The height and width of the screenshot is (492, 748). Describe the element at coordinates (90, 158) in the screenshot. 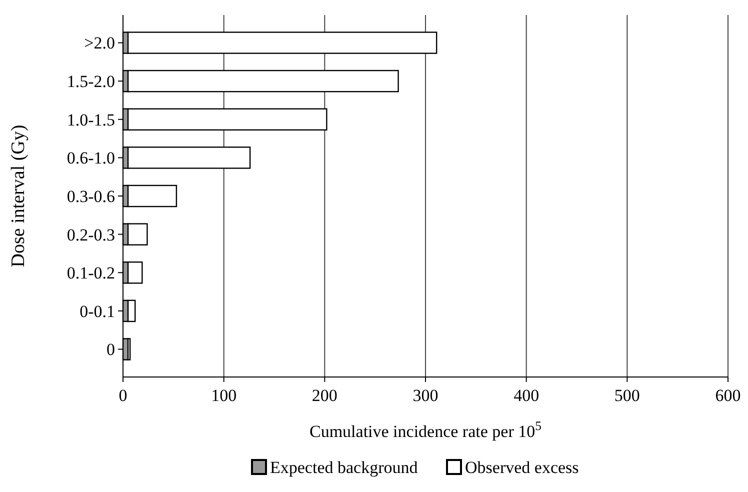

I see `y-tick-label: 0.6-1.0` at that location.